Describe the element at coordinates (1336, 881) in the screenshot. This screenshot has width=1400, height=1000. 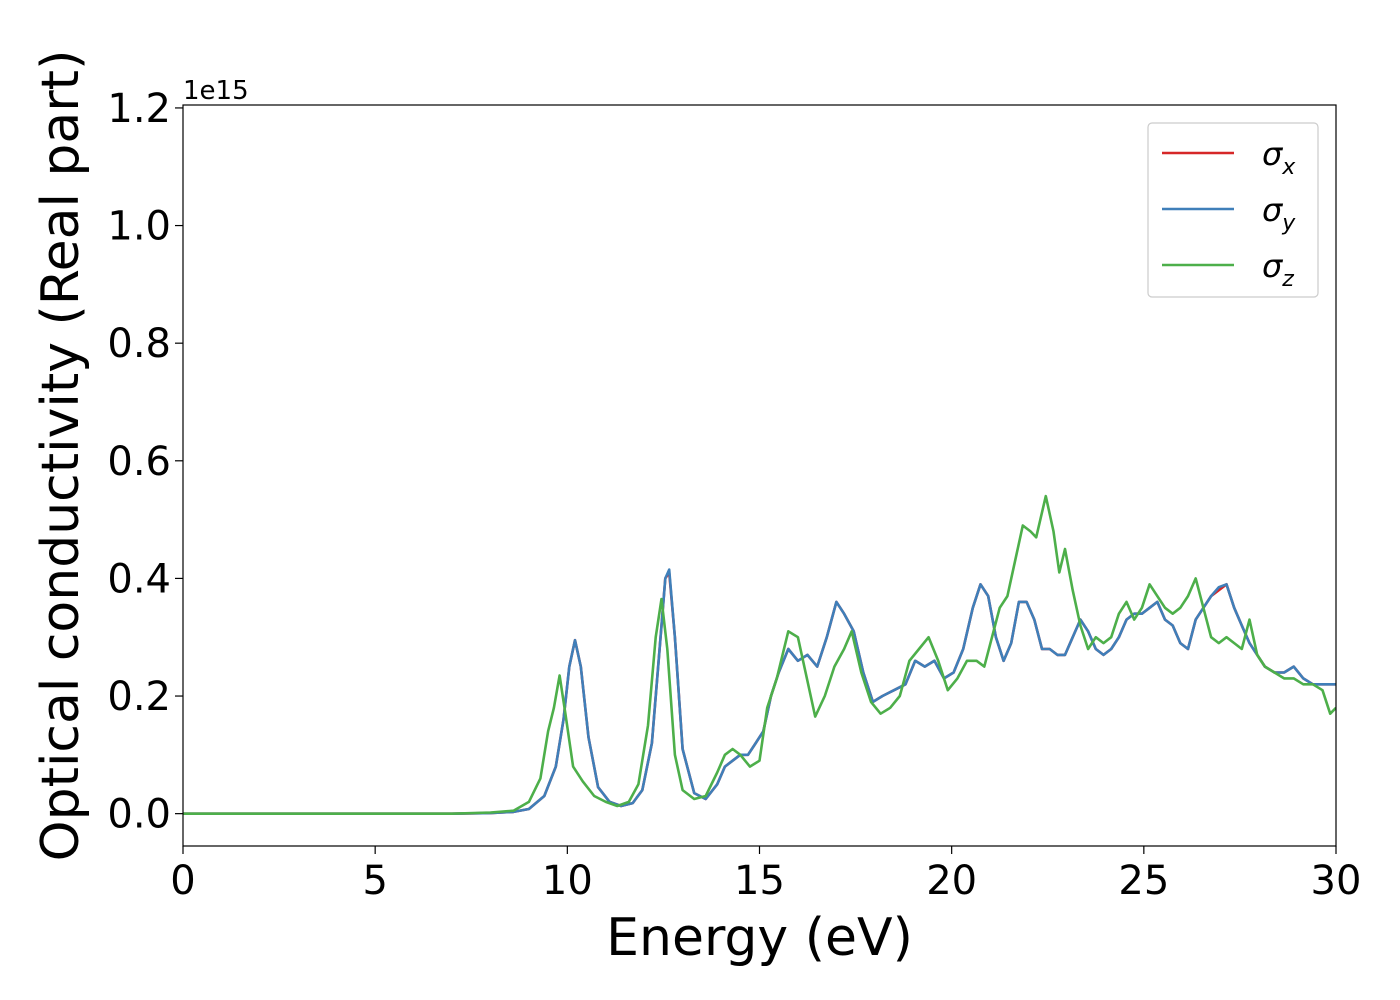
I see `x-tick-label: 30` at that location.